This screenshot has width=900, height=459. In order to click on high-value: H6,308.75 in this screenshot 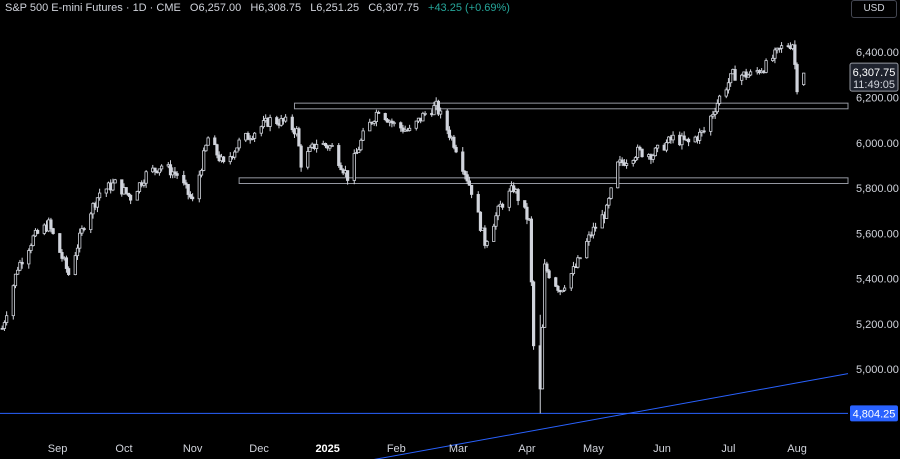, I will do `click(275, 8)`.